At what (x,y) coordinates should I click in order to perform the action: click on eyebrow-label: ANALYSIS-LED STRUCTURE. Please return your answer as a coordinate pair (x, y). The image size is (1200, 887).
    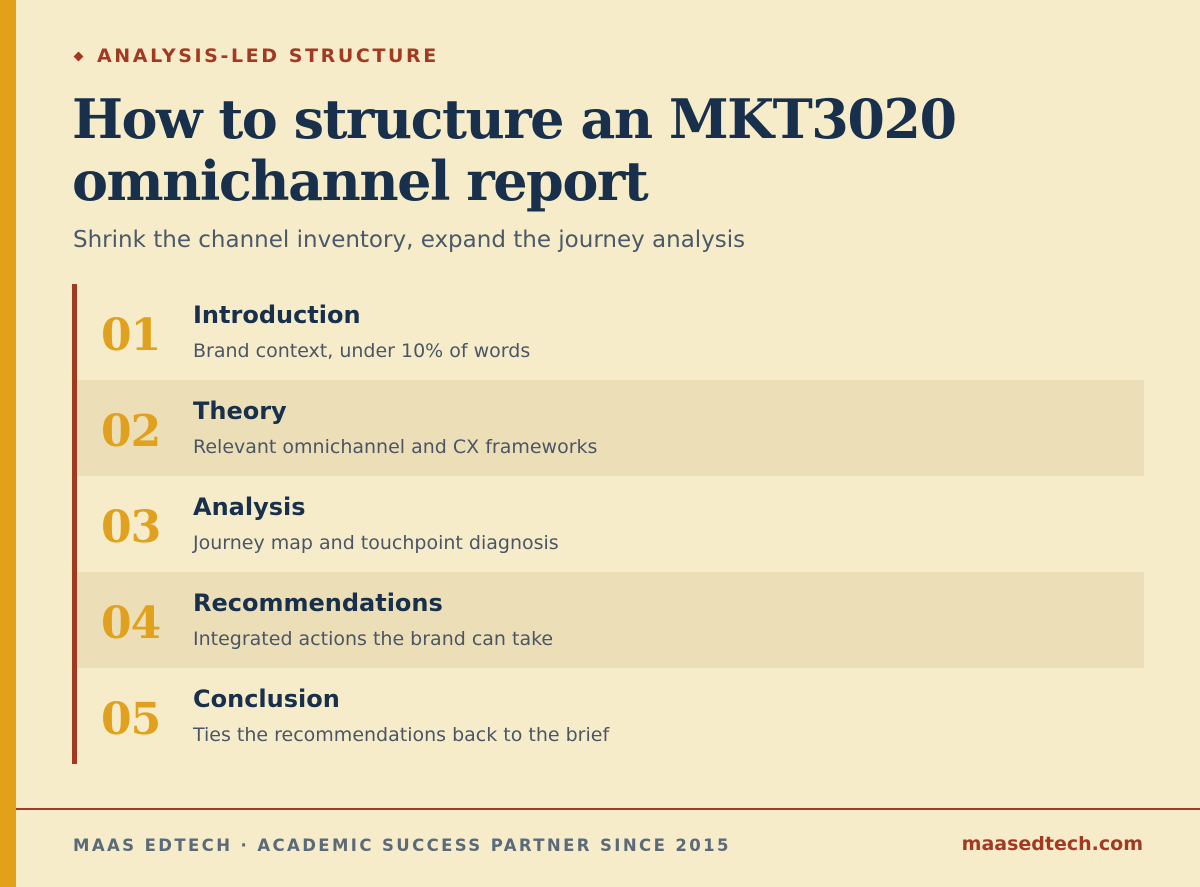
    Looking at the image, I should click on (268, 56).